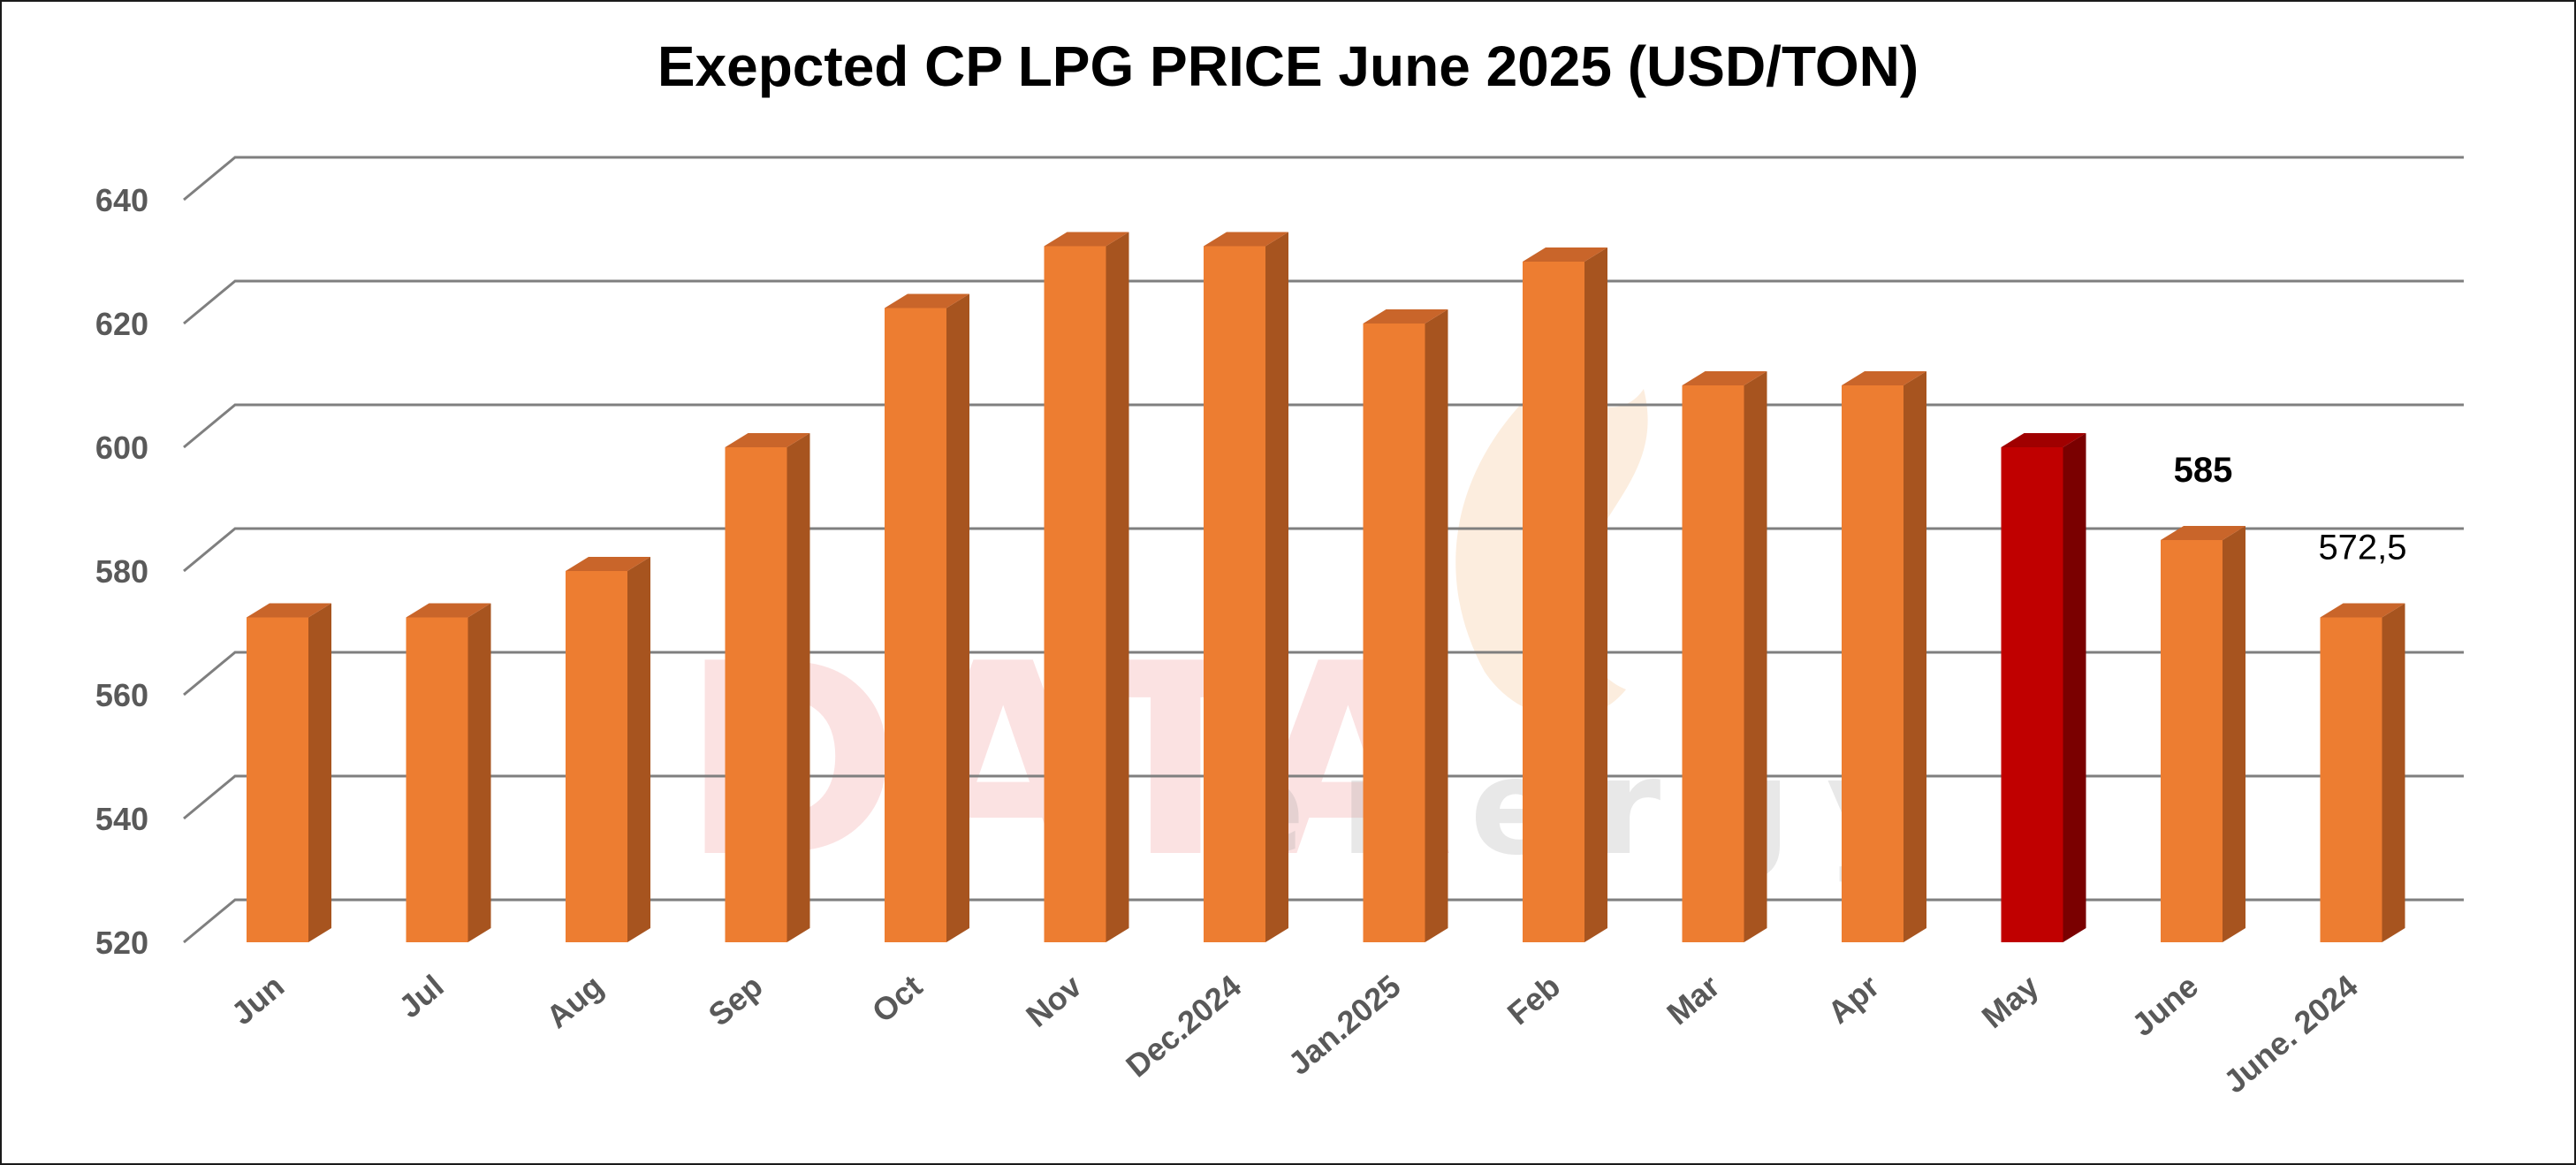 This screenshot has height=1165, width=2576. I want to click on x-tick-label: June, so click(2164, 1005).